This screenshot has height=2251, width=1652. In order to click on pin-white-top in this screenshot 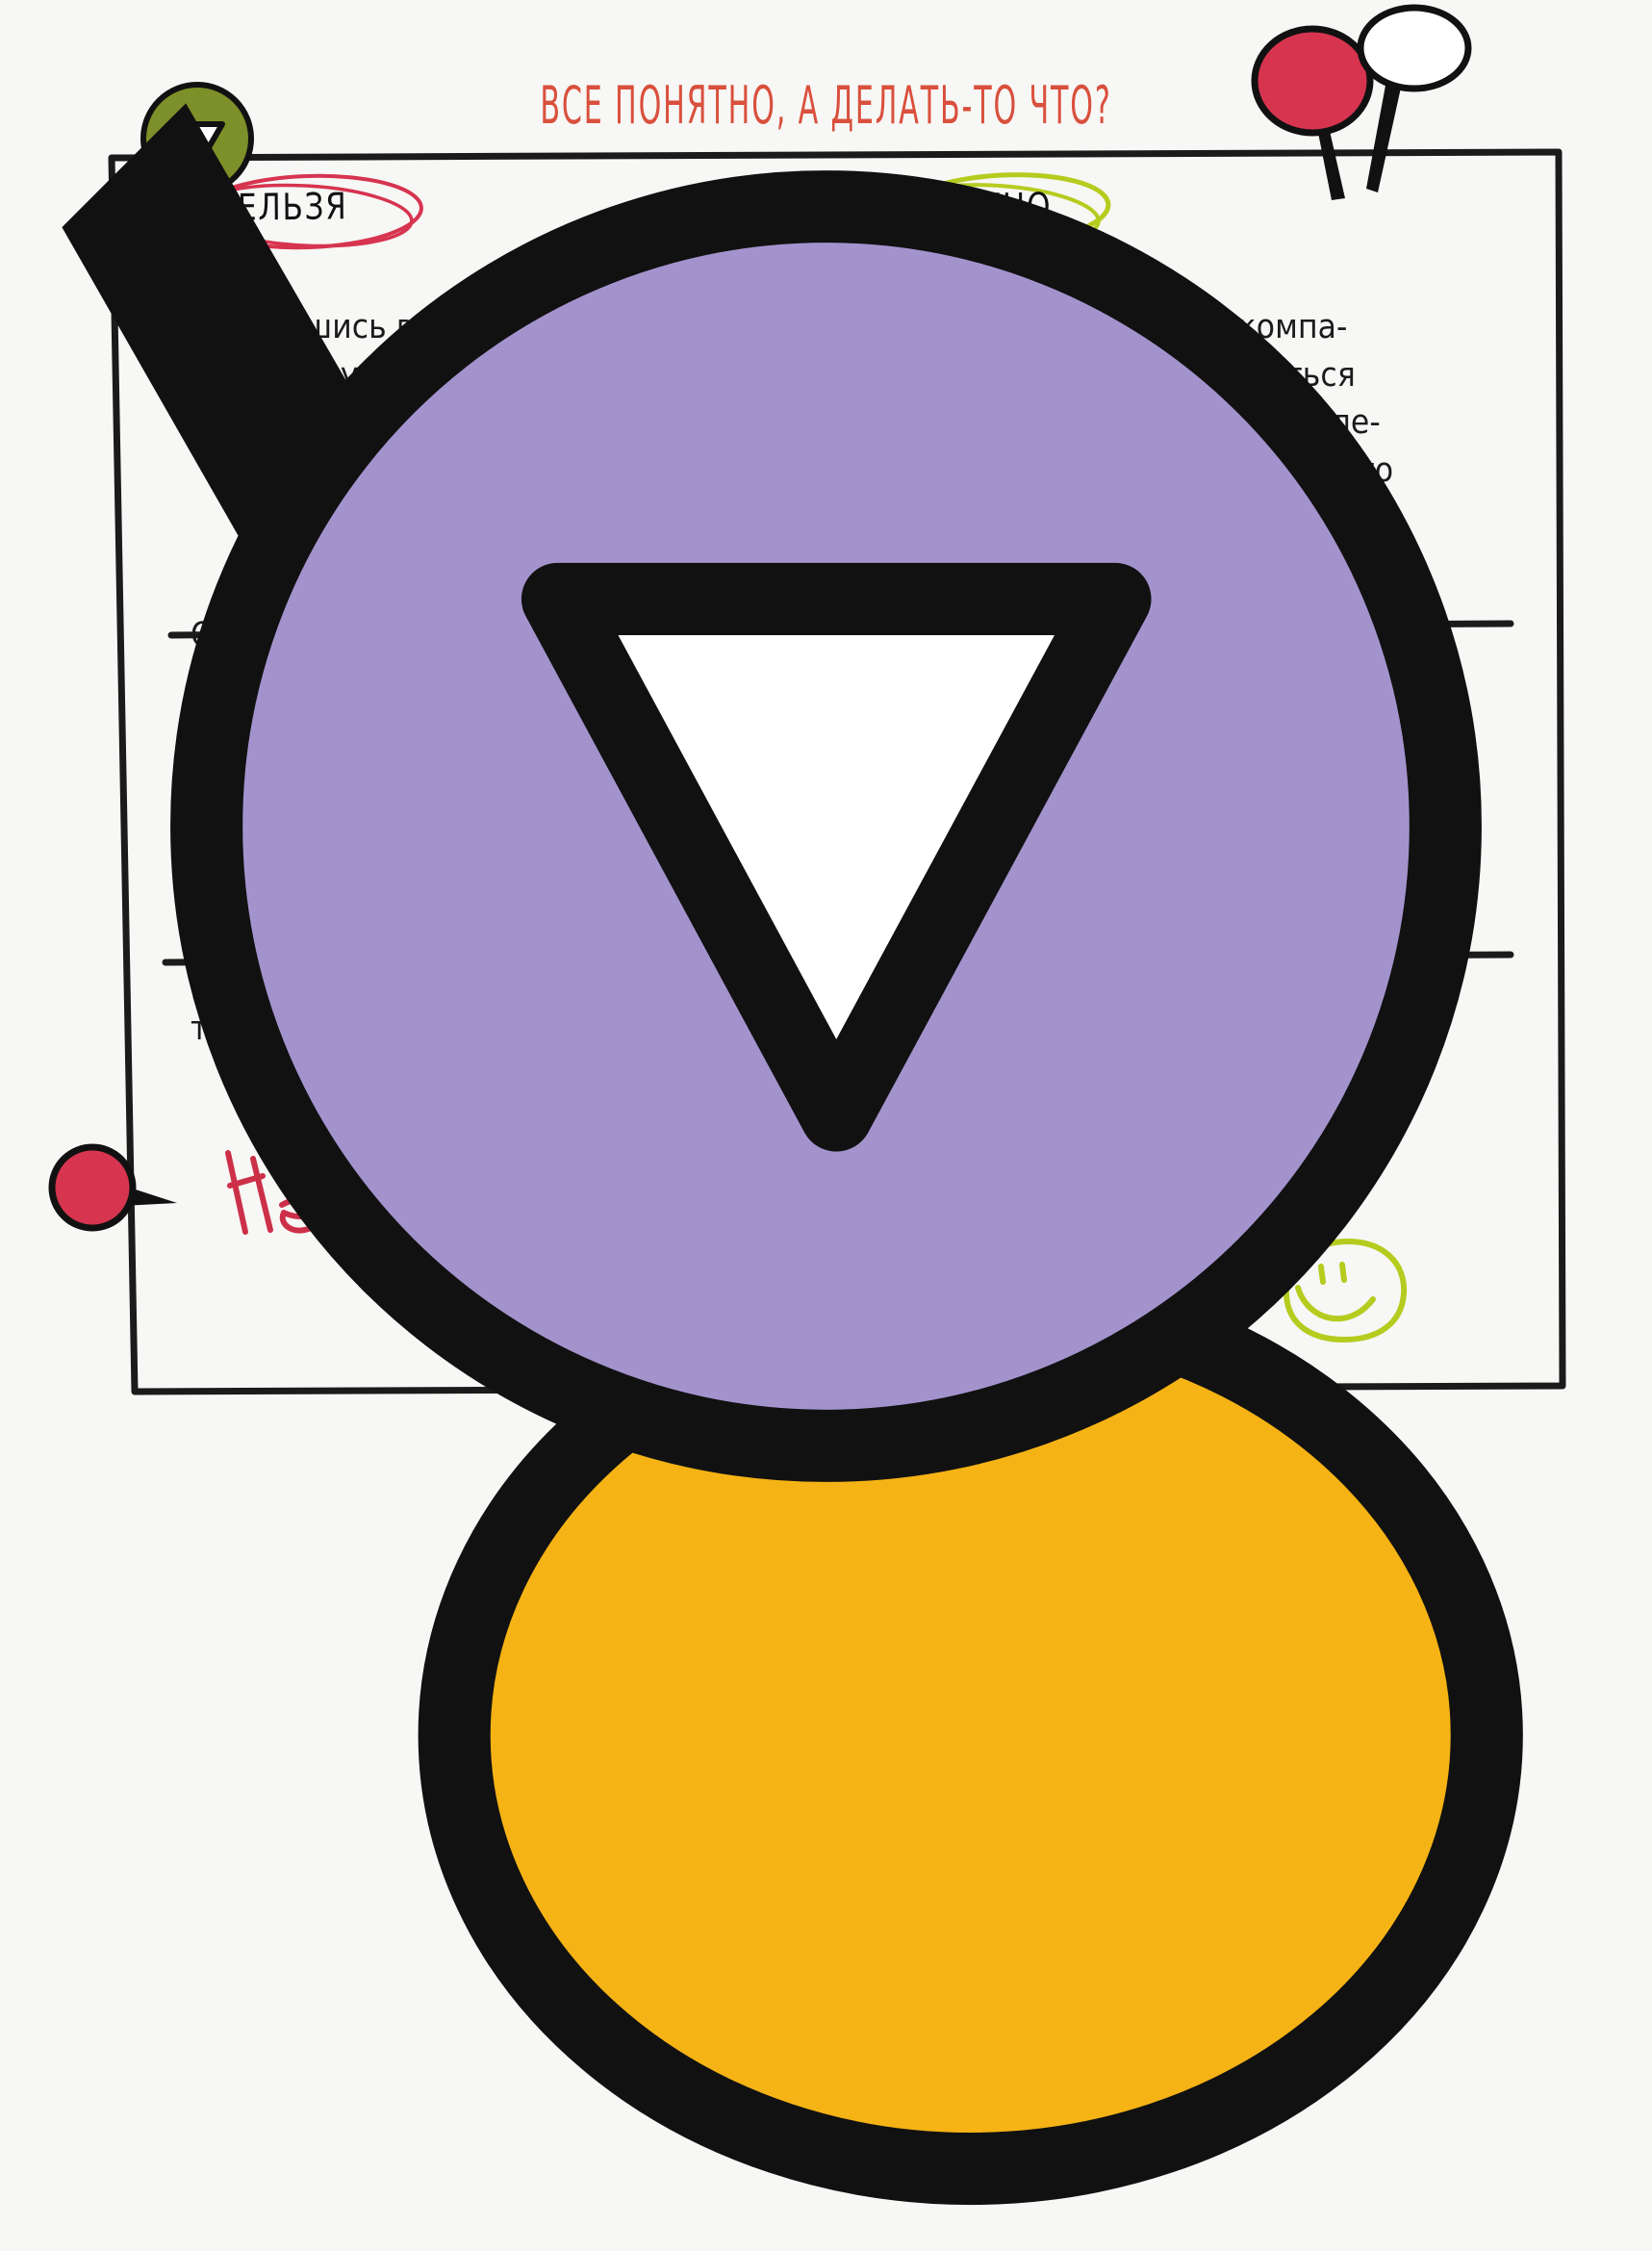, I will do `click(1414, 98)`.